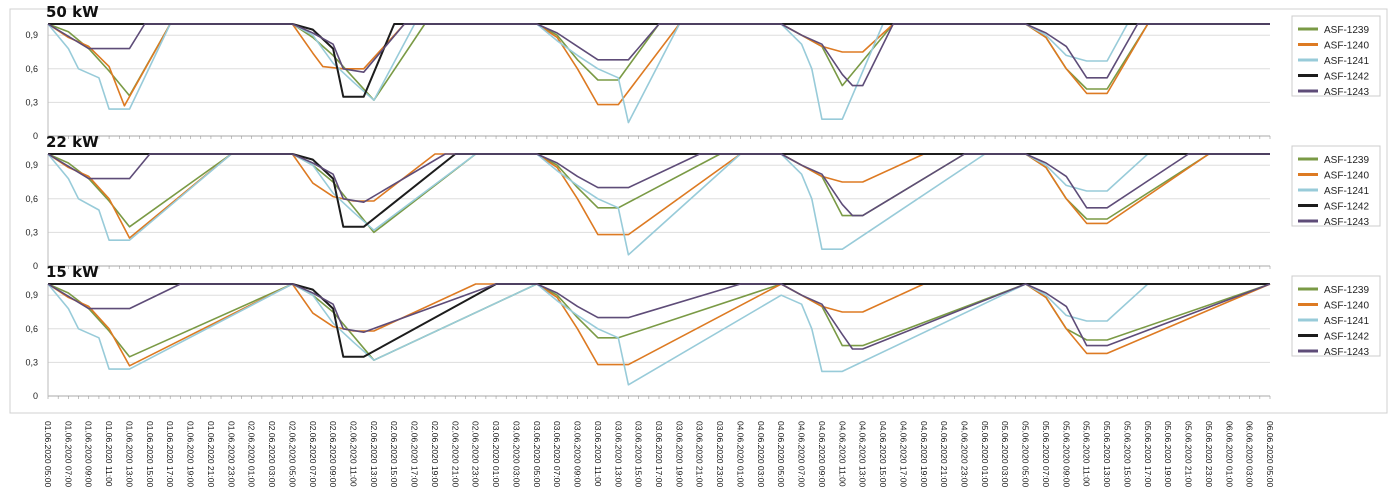 The width and height of the screenshot is (1400, 487). Describe the element at coordinates (822, 454) in the screenshot. I see `x-tick-label: 04.06.2020 09:00` at that location.